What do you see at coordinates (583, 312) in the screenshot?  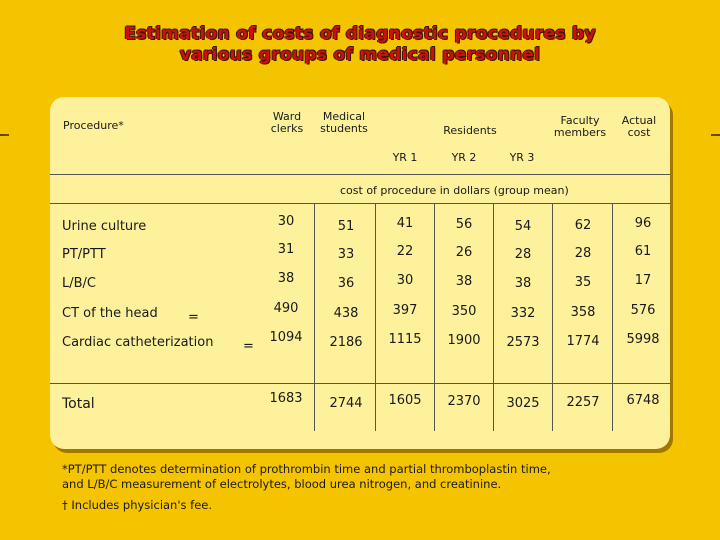 I see `table-cell: 358` at bounding box center [583, 312].